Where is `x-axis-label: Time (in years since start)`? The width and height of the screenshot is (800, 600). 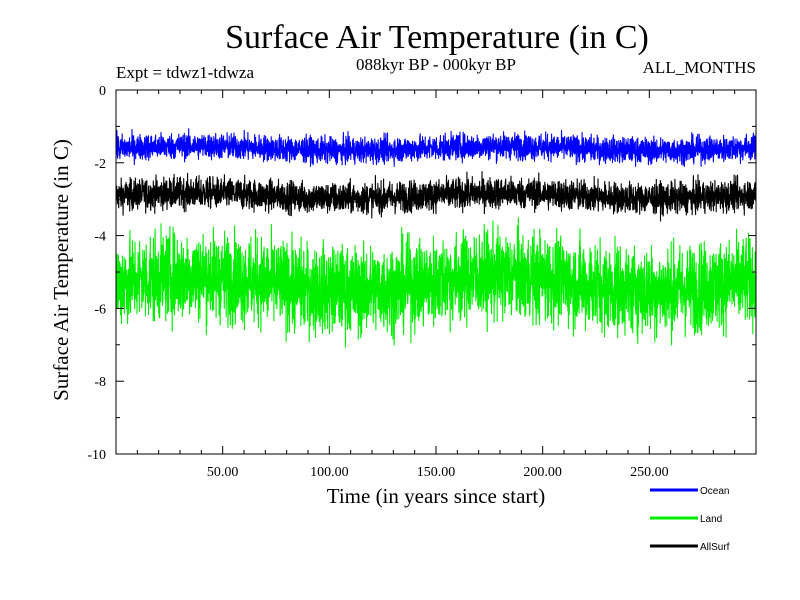
x-axis-label: Time (in years since start) is located at coordinates (436, 496).